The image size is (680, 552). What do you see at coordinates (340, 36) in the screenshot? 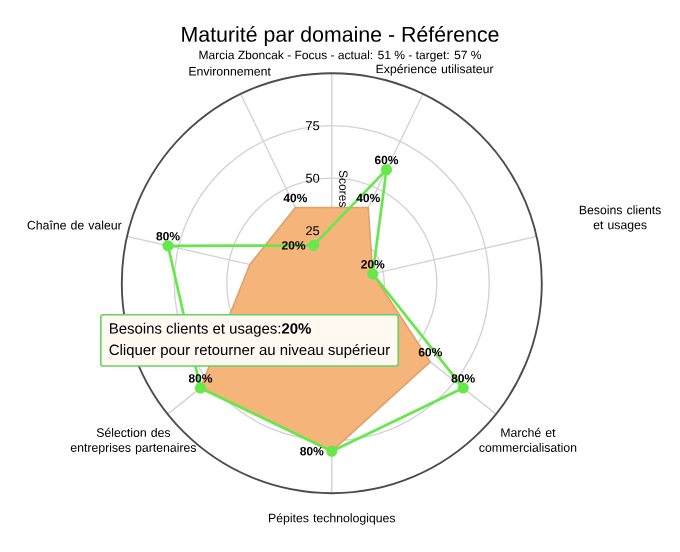
I see `chart-title: Maturité par domaine - Référence` at bounding box center [340, 36].